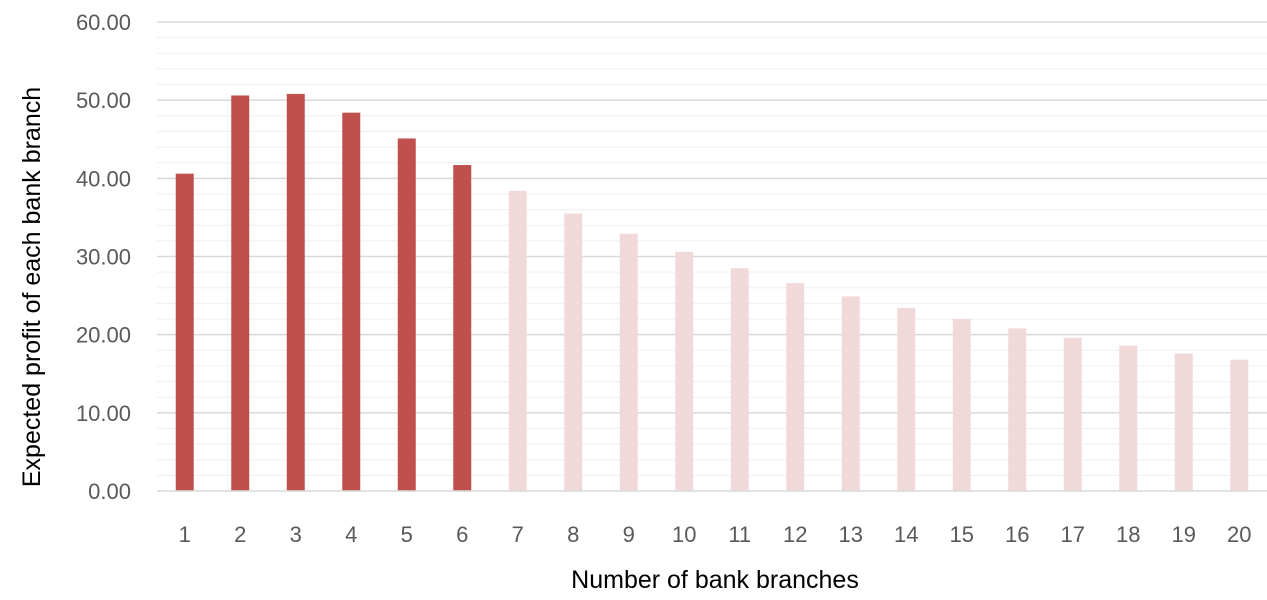 The width and height of the screenshot is (1267, 600). Describe the element at coordinates (1239, 534) in the screenshot. I see `x-tick-label: 20` at that location.